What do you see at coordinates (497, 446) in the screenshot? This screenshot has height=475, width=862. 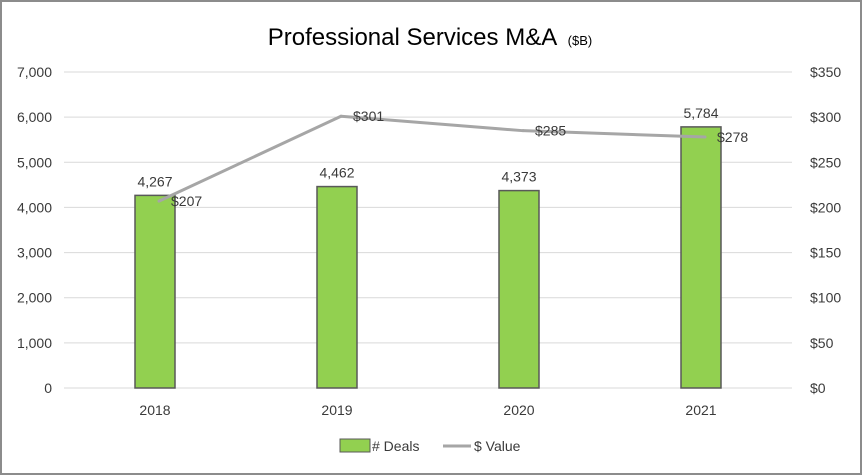 I see `legend-label-value: $ Value` at bounding box center [497, 446].